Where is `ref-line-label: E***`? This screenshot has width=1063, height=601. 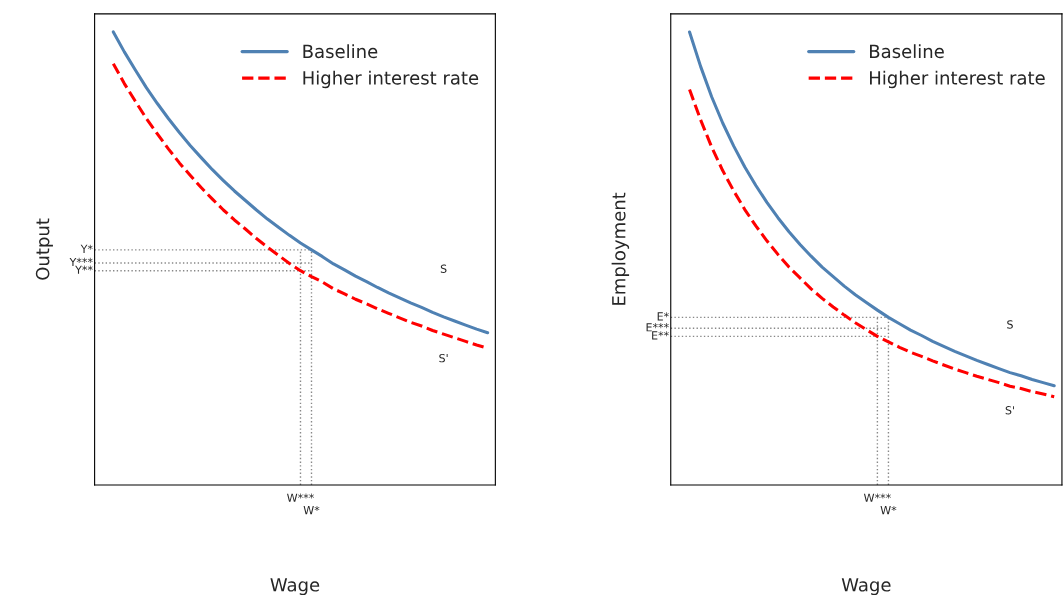
ref-line-label: E*** is located at coordinates (657, 327).